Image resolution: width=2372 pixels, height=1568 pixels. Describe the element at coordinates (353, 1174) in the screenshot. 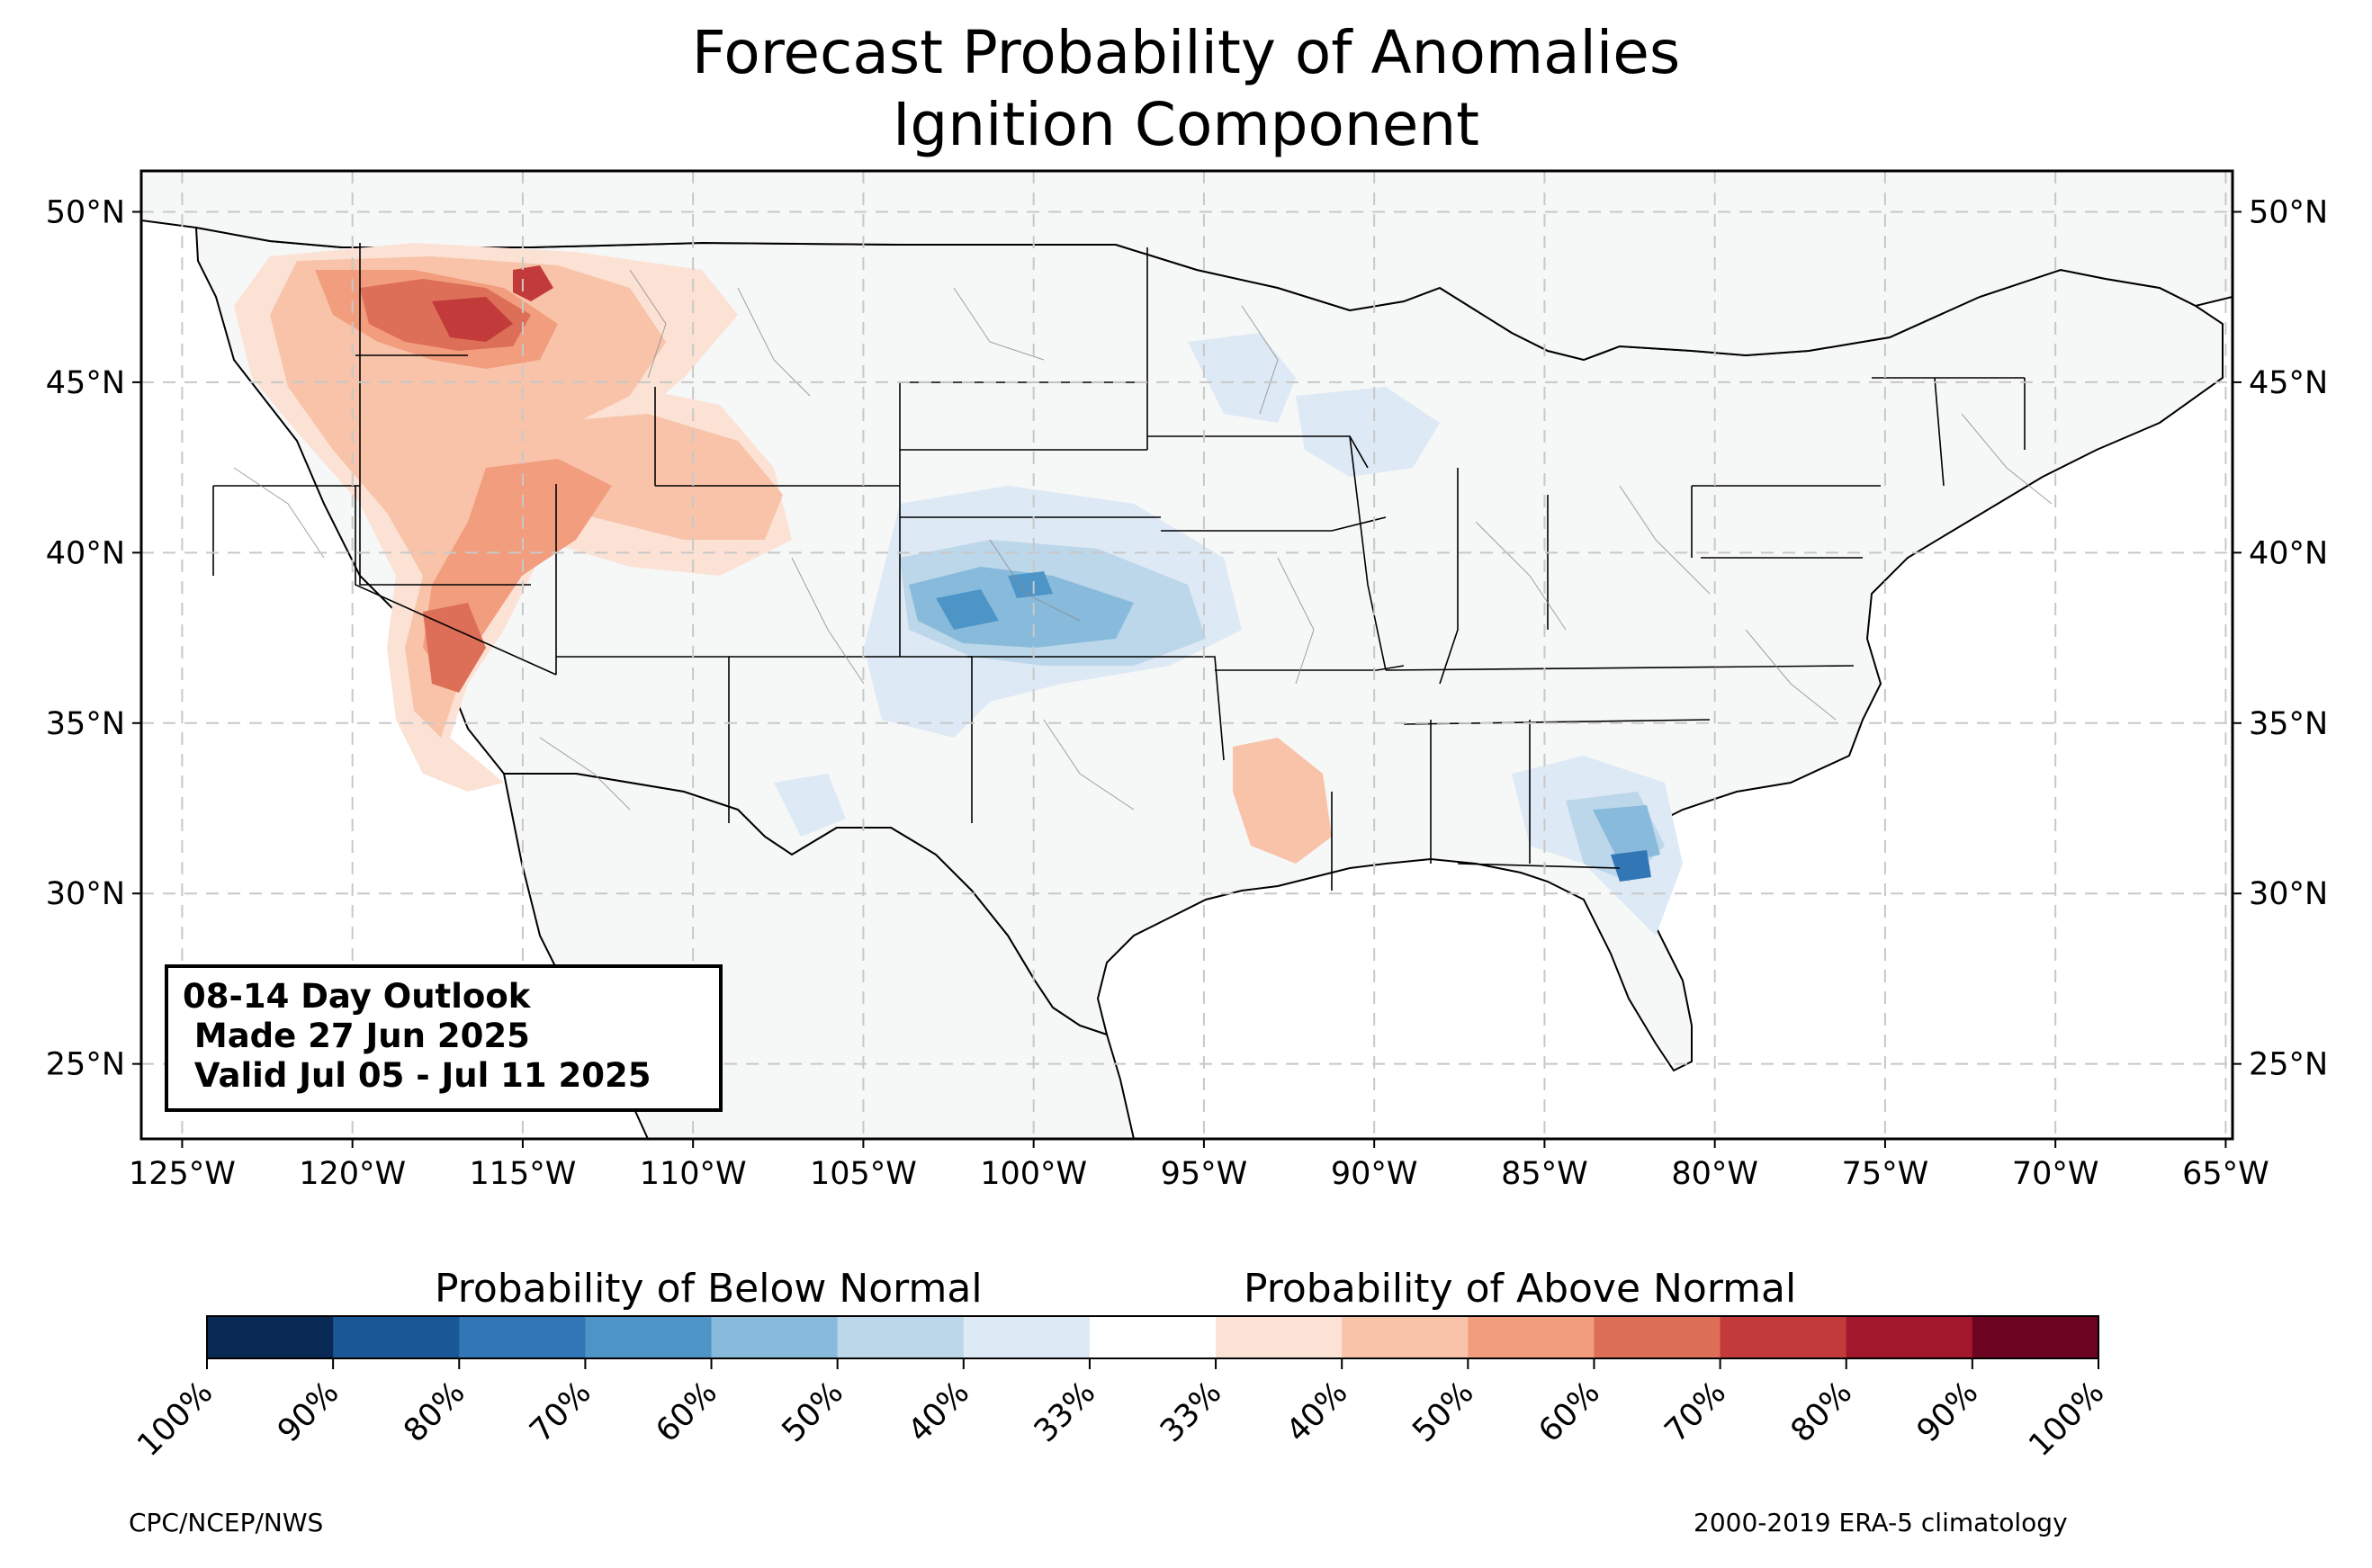

I see `lon-tick-label: 120°W` at that location.